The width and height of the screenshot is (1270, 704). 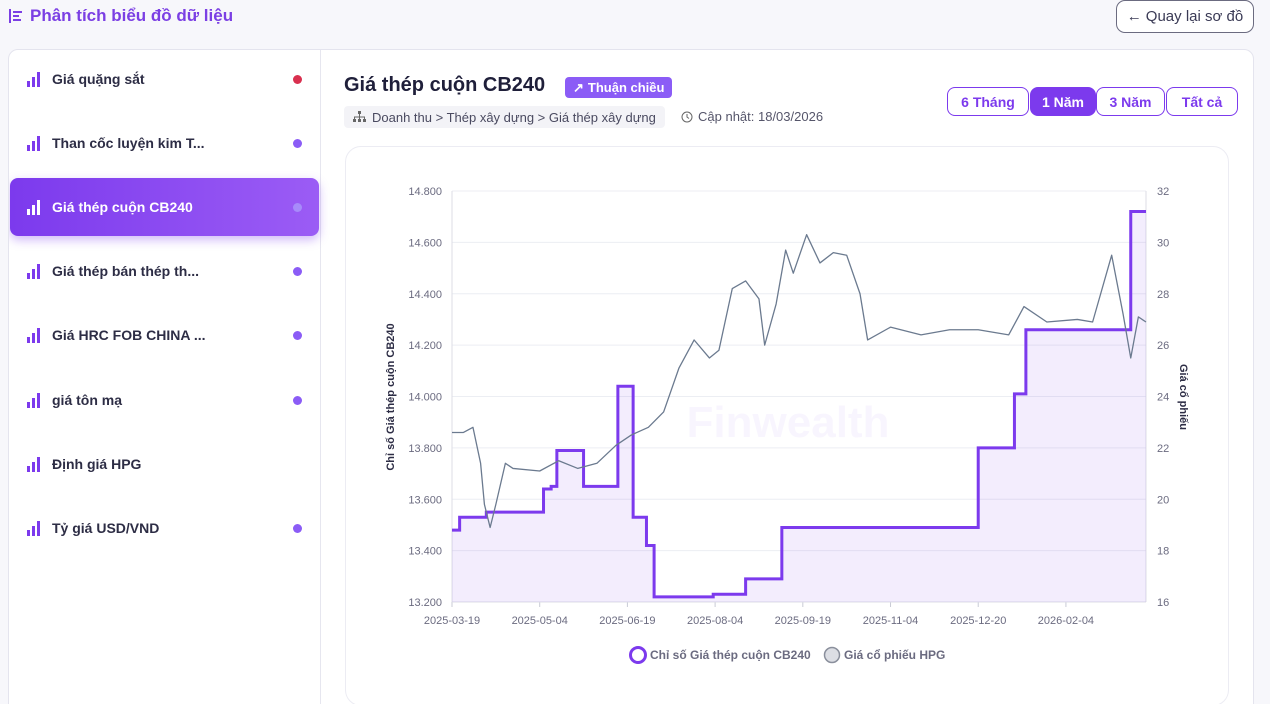 What do you see at coordinates (425, 552) in the screenshot?
I see `y-left-tick-label: 13.400` at bounding box center [425, 552].